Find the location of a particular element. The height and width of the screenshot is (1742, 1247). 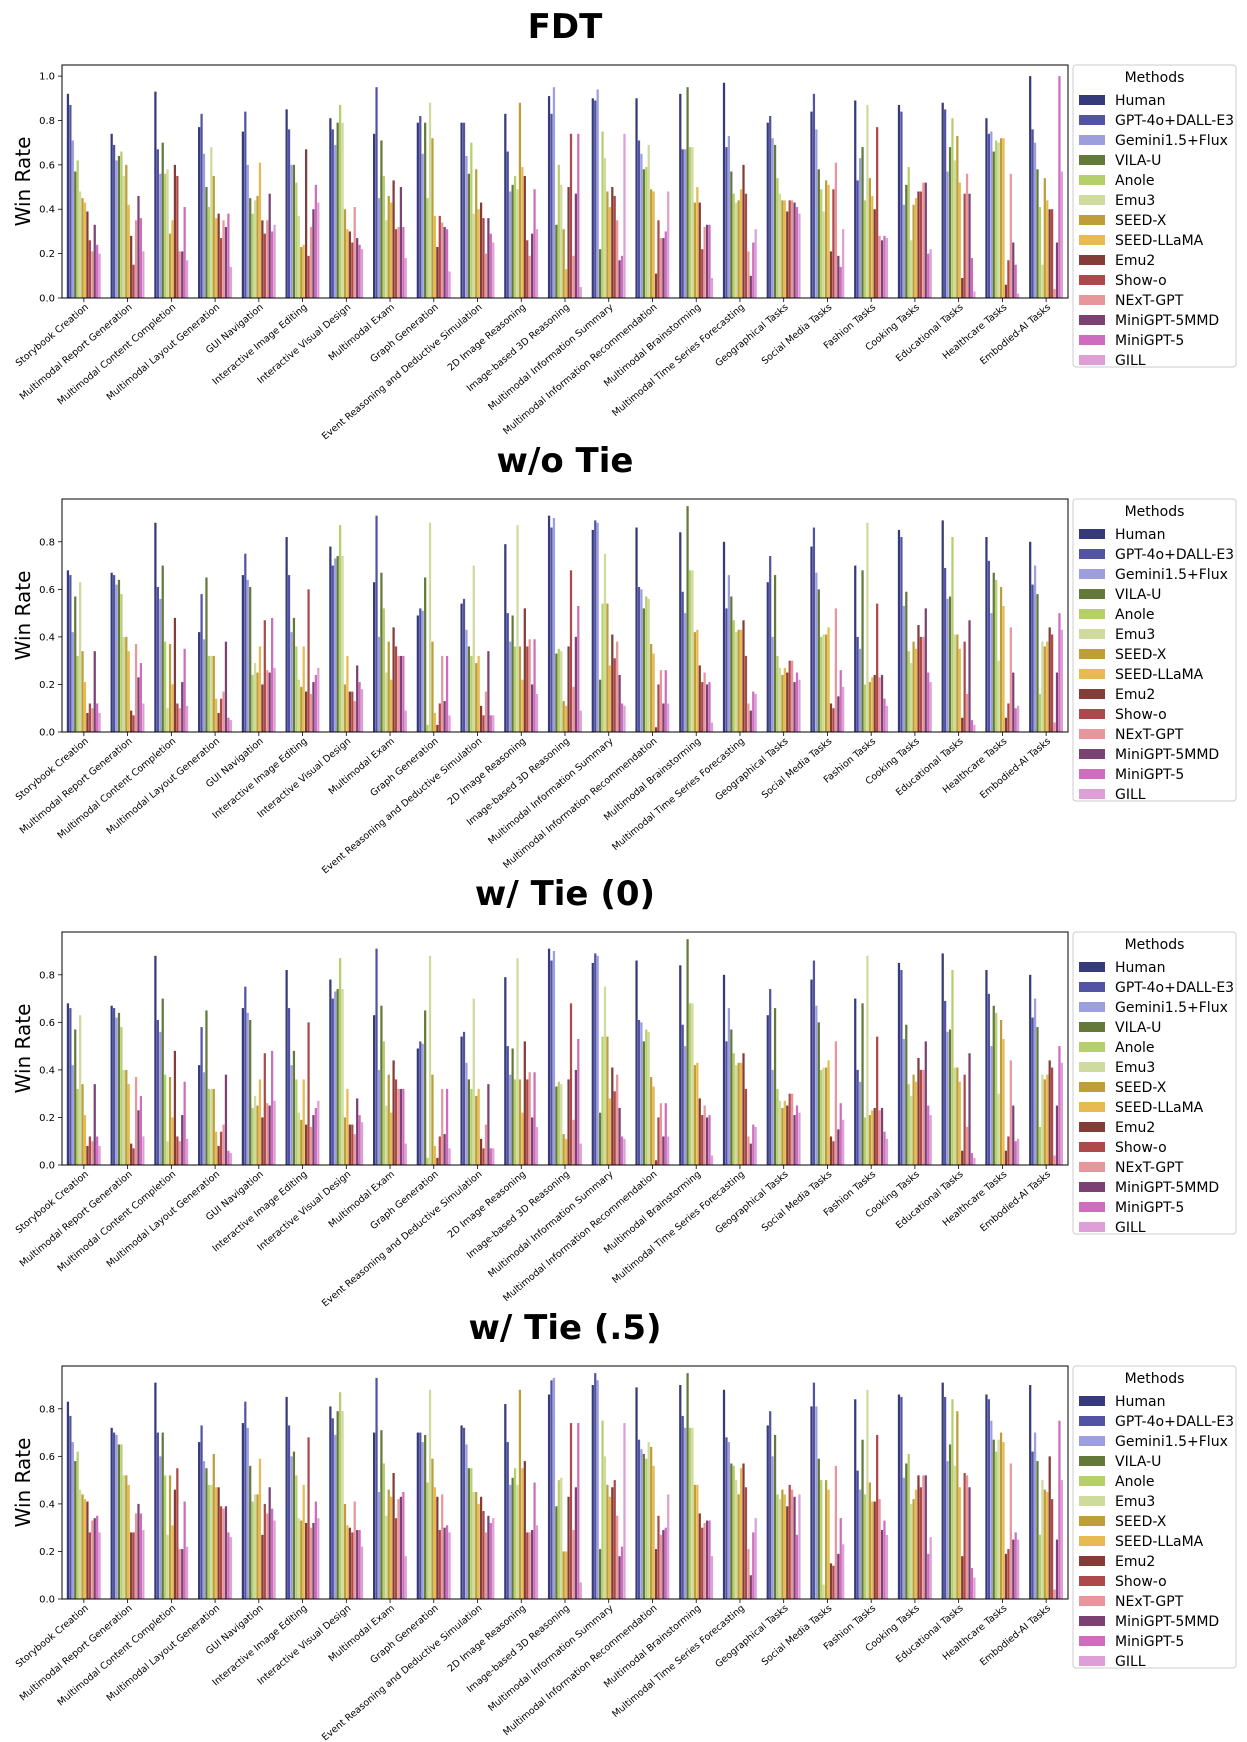

y-tick-label: 0.2 is located at coordinates (47, 685).